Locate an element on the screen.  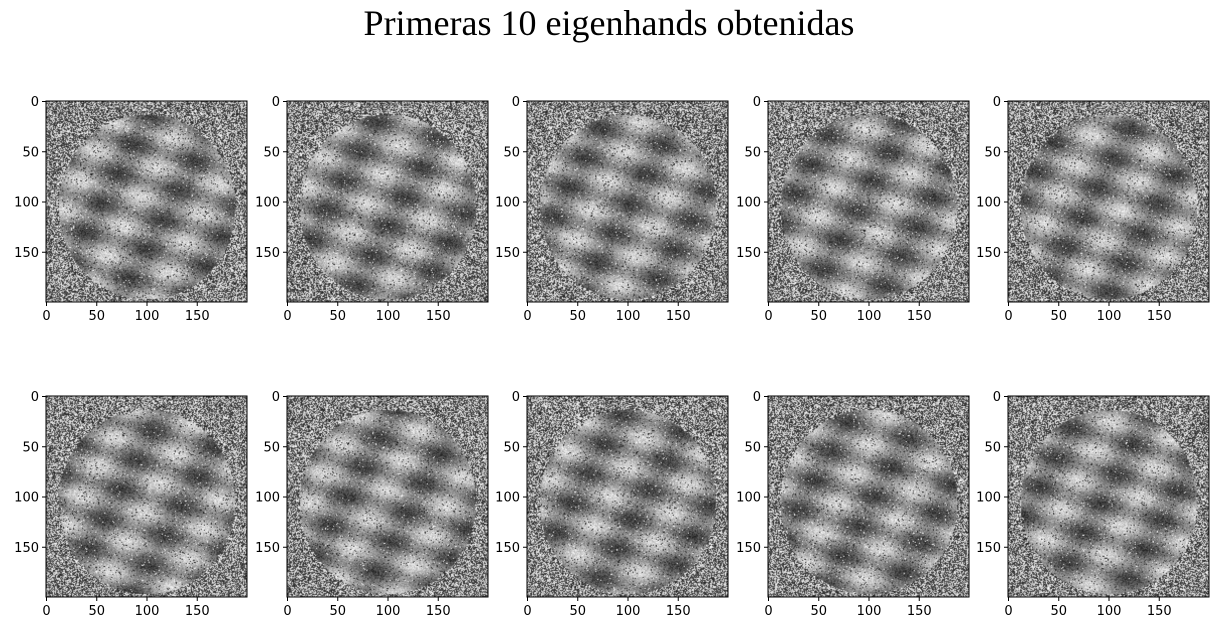
eigenhand-panel-2: 0 50 100 150 0 50 100 150 is located at coordinates (371, 209).